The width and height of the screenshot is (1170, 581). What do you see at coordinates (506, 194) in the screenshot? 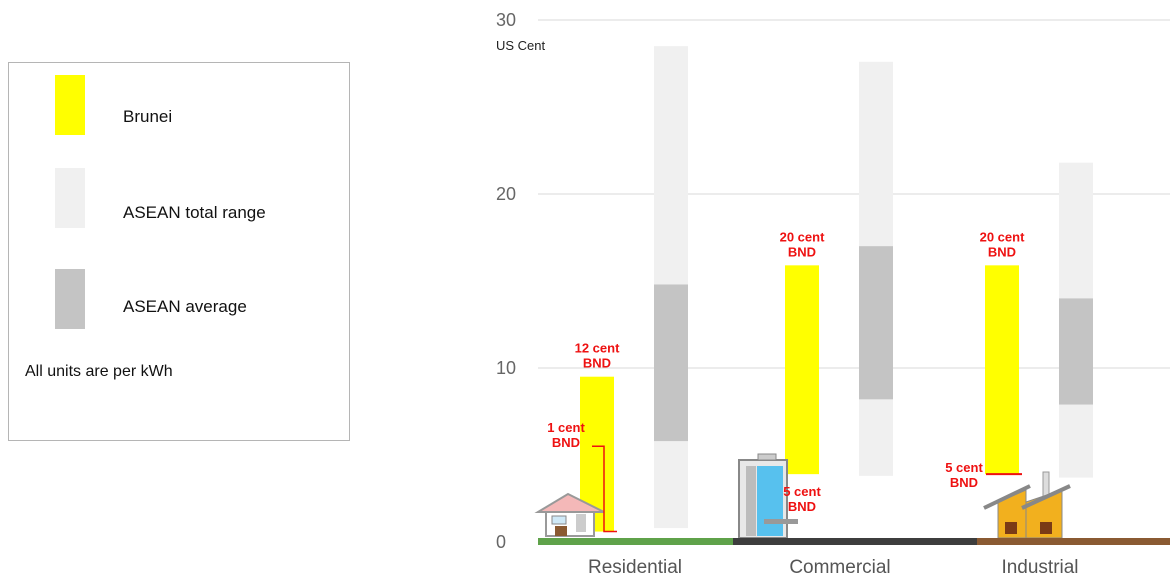
I see `y-tick-label: 20` at bounding box center [506, 194].